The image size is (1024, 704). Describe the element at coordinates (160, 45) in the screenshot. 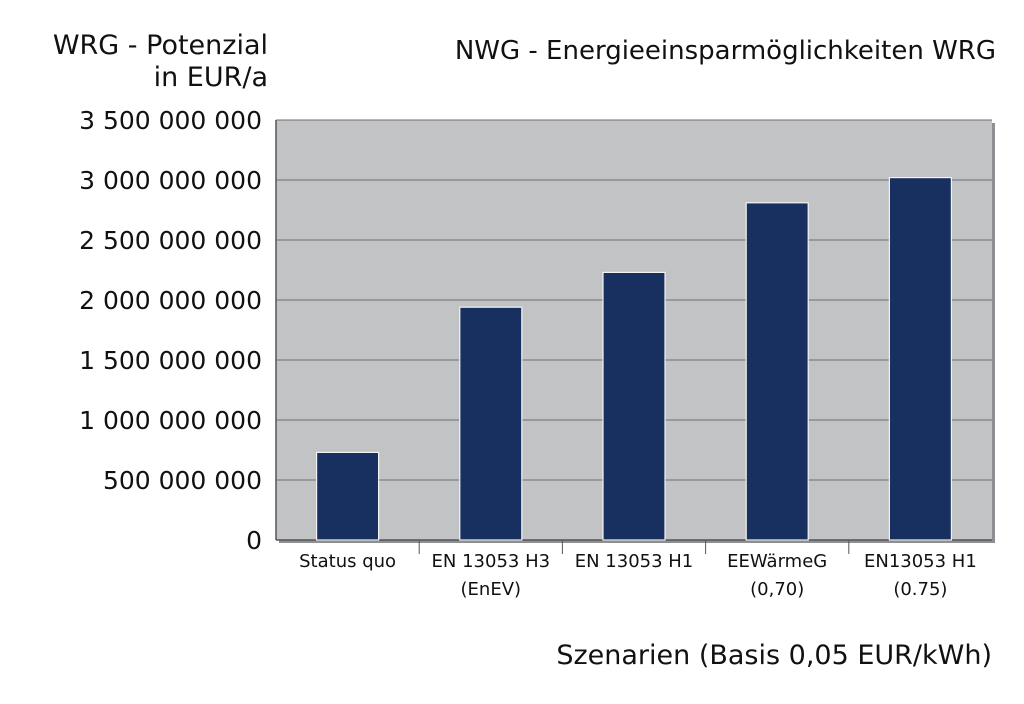

I see `y-axis-label-line-1: WRG - Potenzial` at that location.